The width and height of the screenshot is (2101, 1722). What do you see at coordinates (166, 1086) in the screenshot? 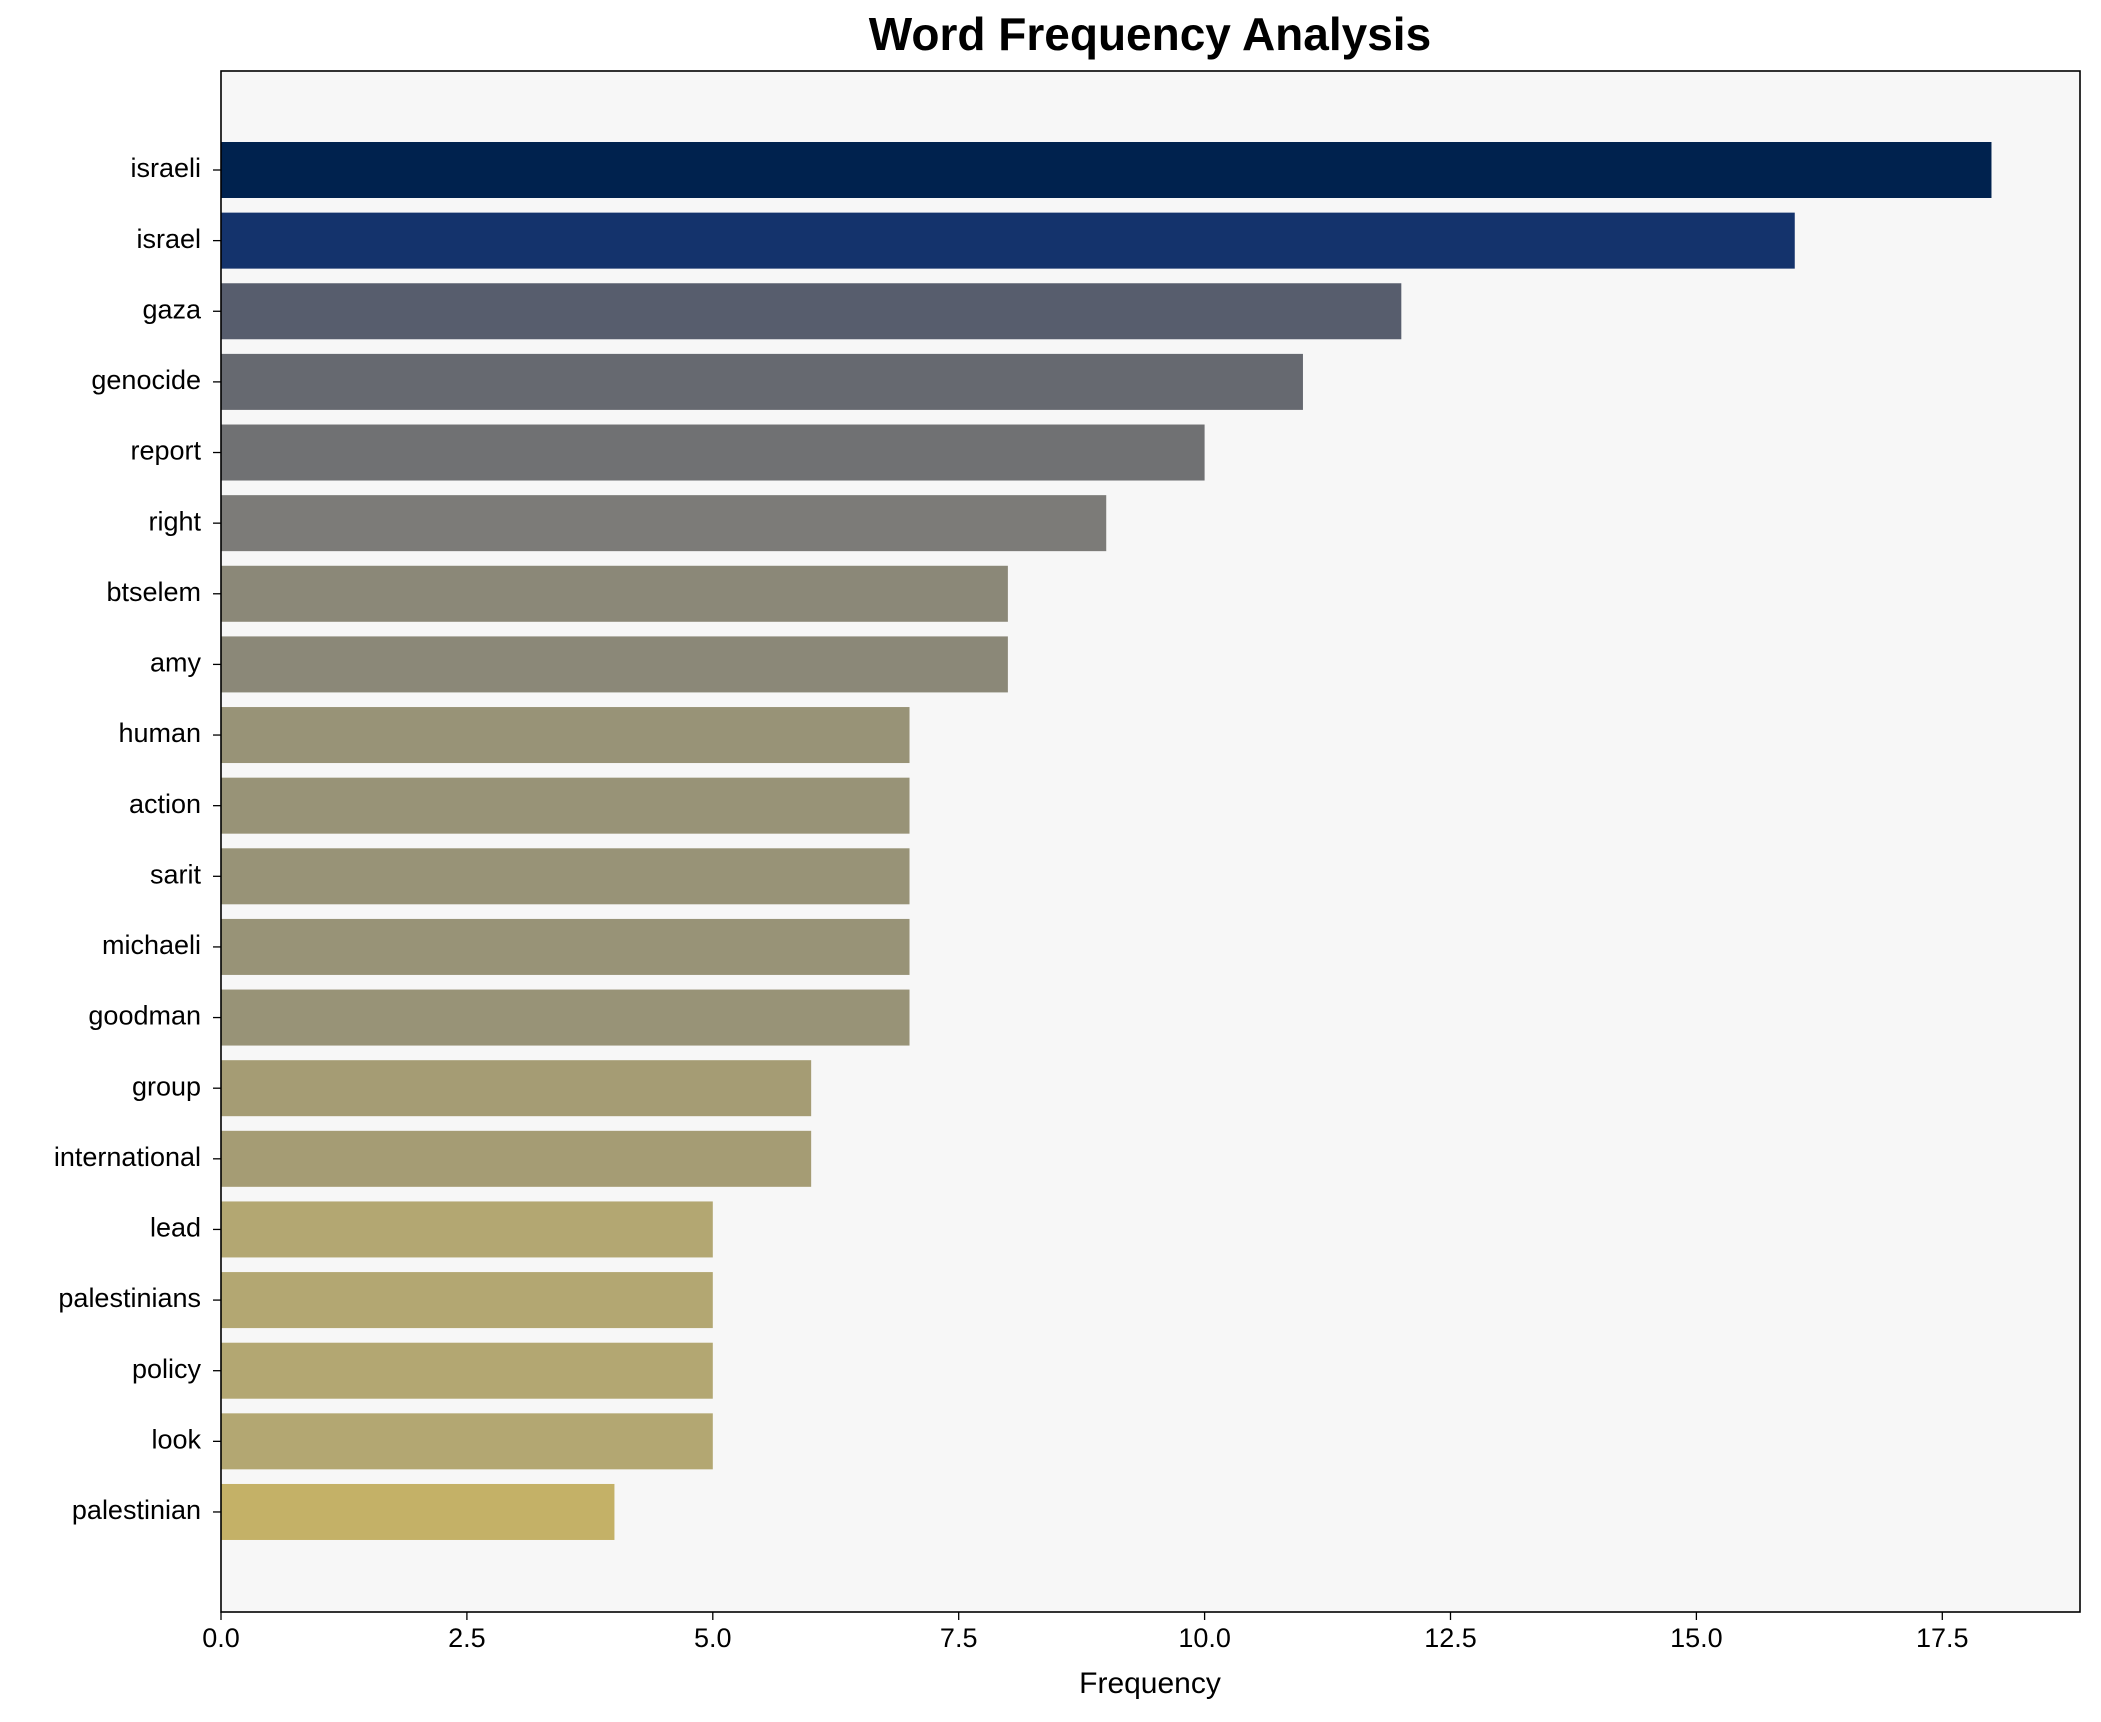
I see `y-tick-label: group` at bounding box center [166, 1086].